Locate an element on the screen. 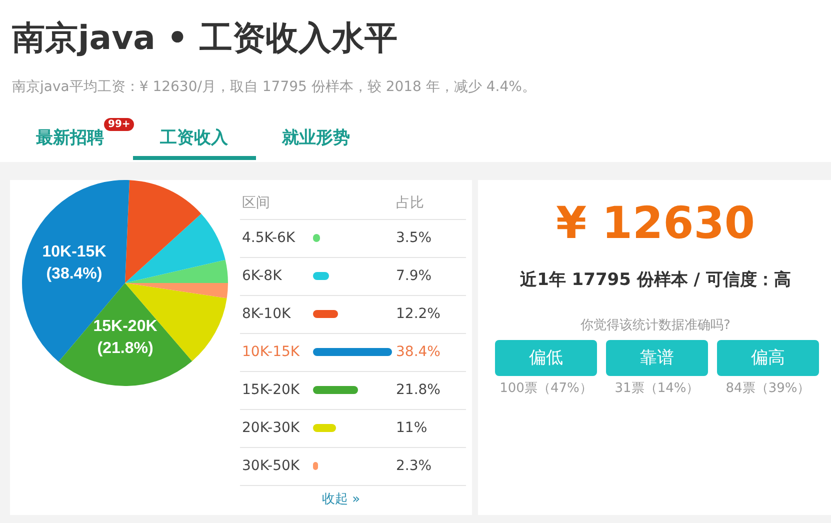  text: 工资收入 is located at coordinates (194, 138).